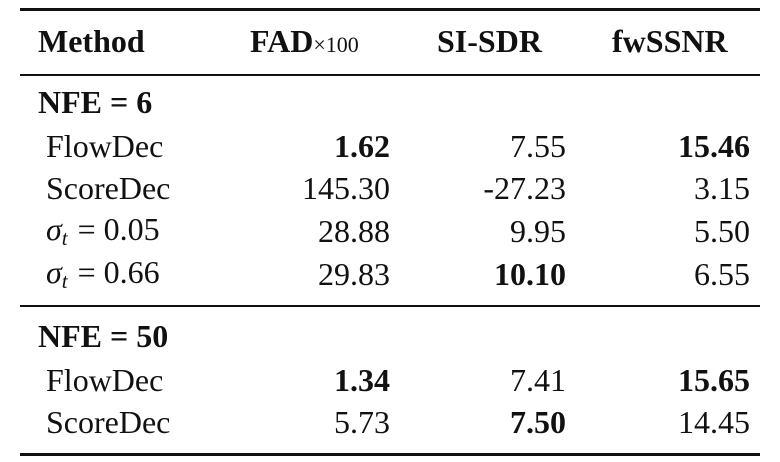 Image resolution: width=780 pixels, height=462 pixels. Describe the element at coordinates (346, 188) in the screenshot. I see `cell: 145.30` at that location.